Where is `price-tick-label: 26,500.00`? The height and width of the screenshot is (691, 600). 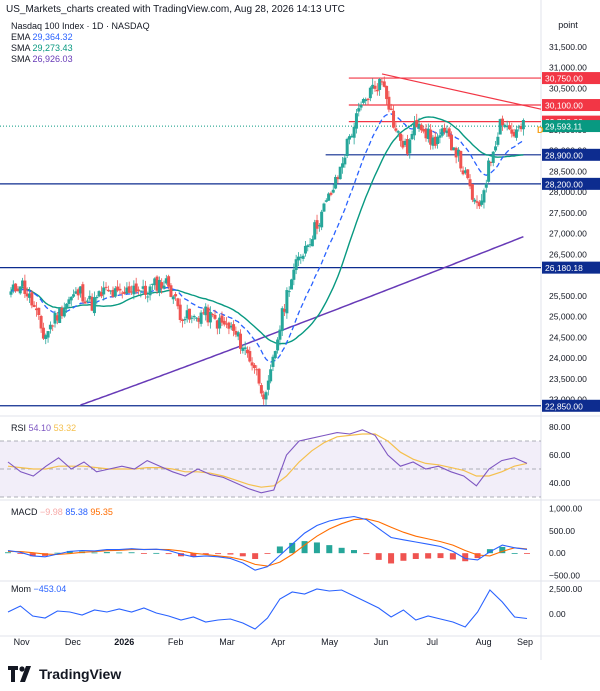
price-tick-label: 26,500.00 is located at coordinates (568, 254).